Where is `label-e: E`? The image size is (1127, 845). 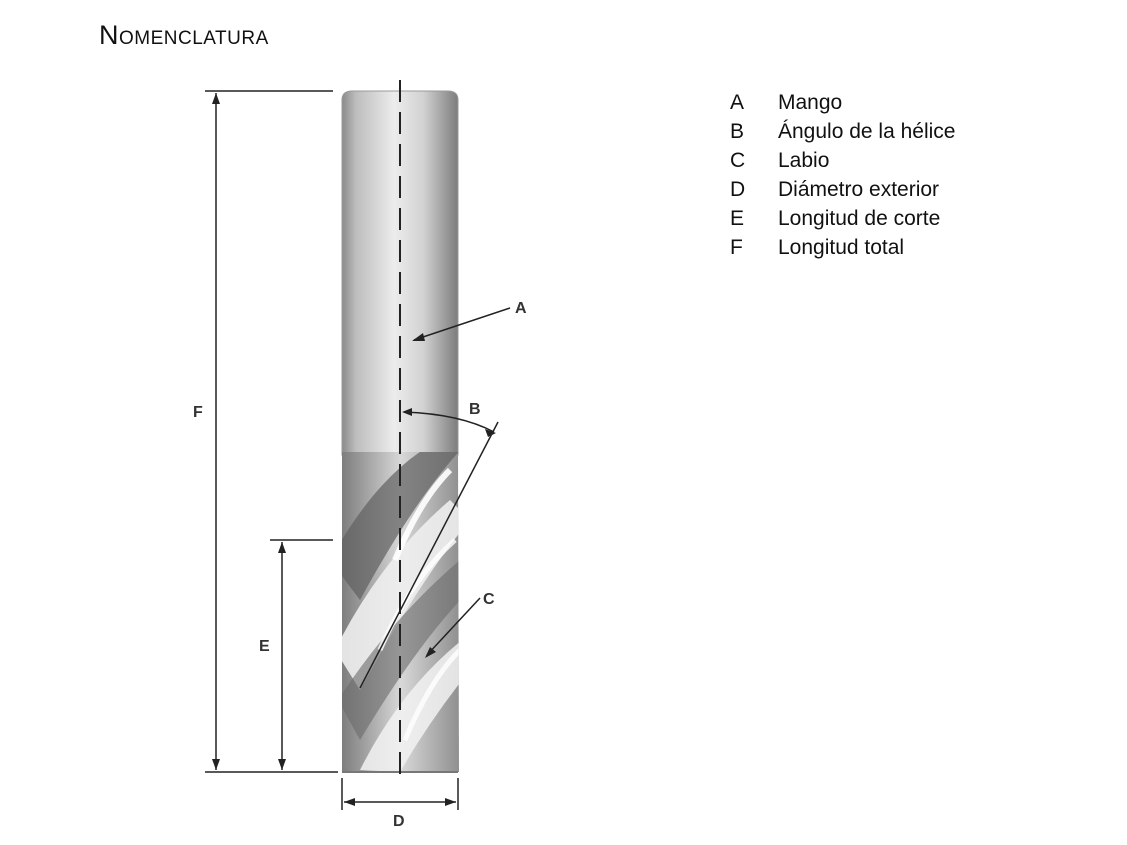 label-e: E is located at coordinates (264, 646).